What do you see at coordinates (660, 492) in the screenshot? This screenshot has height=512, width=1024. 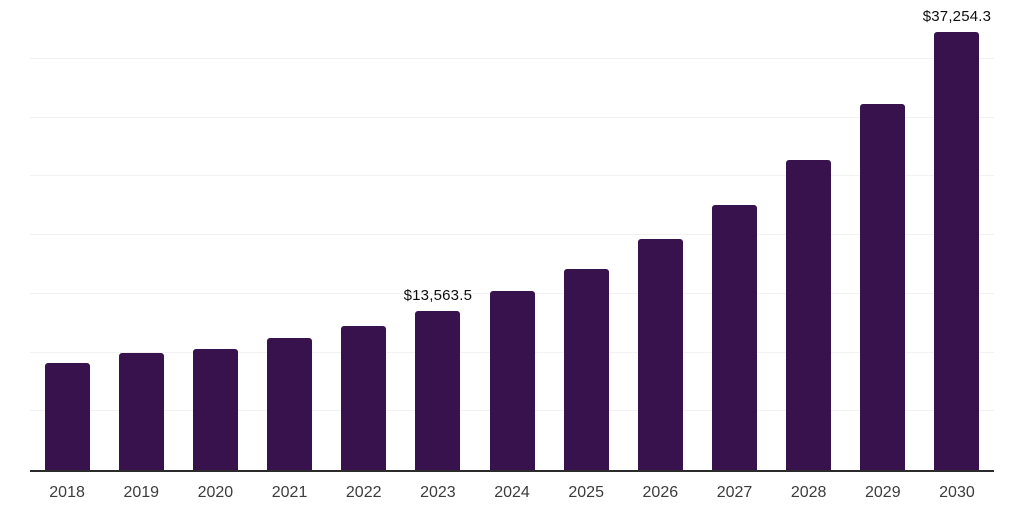 I see `x-tick-label: 2026` at bounding box center [660, 492].